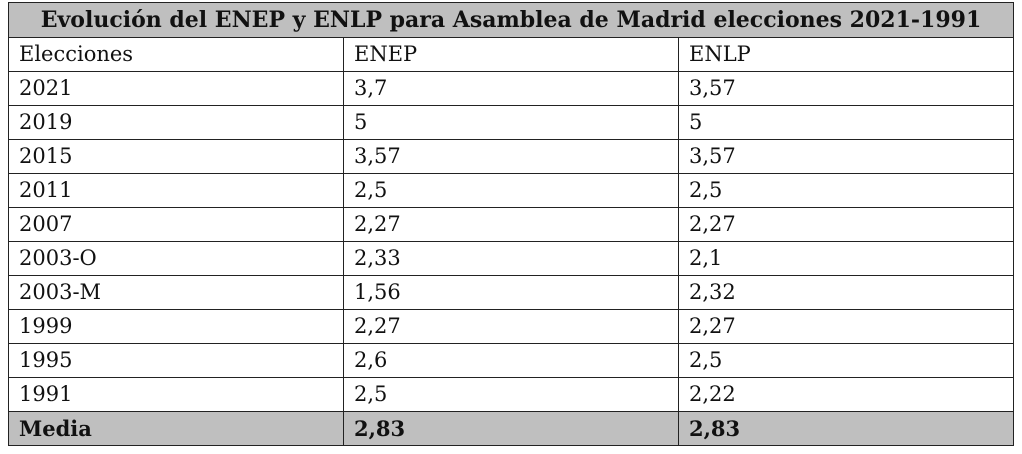  What do you see at coordinates (846, 258) in the screenshot?
I see `table-cell: 2,1` at bounding box center [846, 258].